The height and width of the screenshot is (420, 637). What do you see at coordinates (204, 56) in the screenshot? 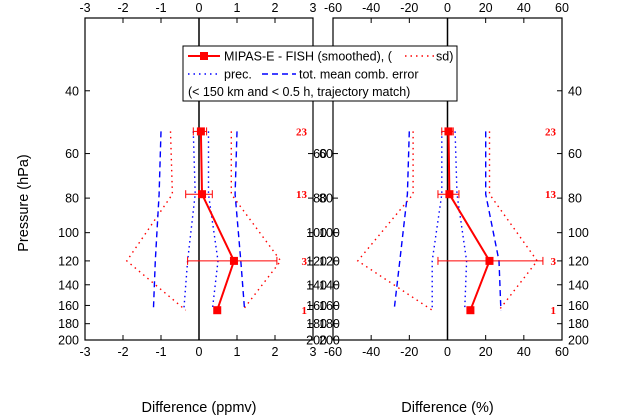
I see `legend-mean-marker` at bounding box center [204, 56].